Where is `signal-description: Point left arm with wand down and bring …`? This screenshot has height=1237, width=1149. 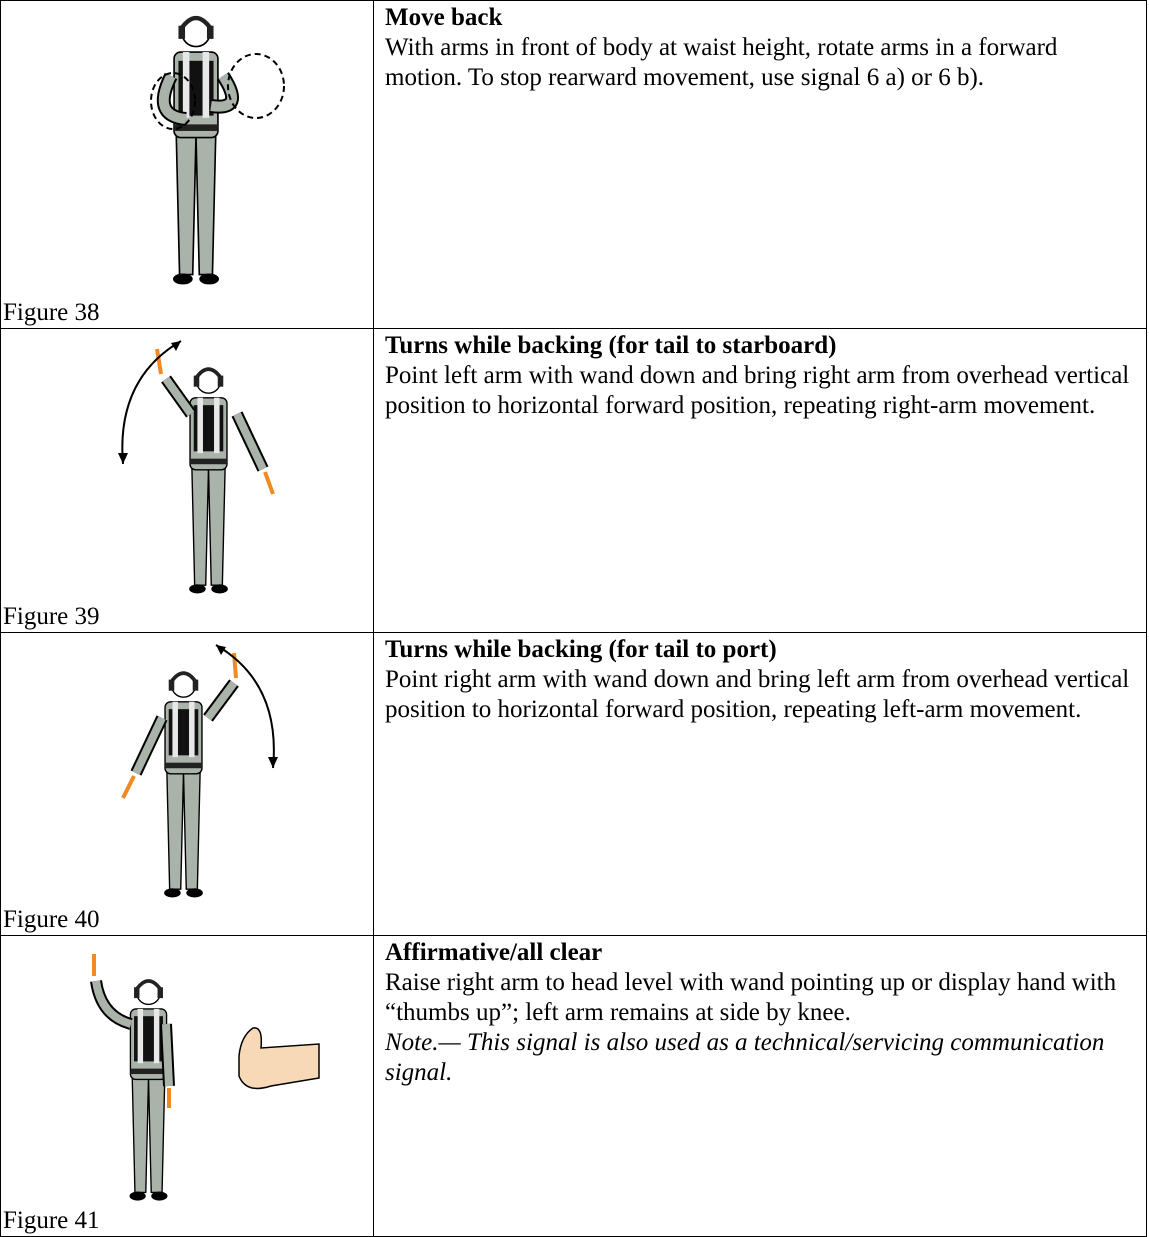 signal-description: Point left arm with wand down and bring … is located at coordinates (757, 390).